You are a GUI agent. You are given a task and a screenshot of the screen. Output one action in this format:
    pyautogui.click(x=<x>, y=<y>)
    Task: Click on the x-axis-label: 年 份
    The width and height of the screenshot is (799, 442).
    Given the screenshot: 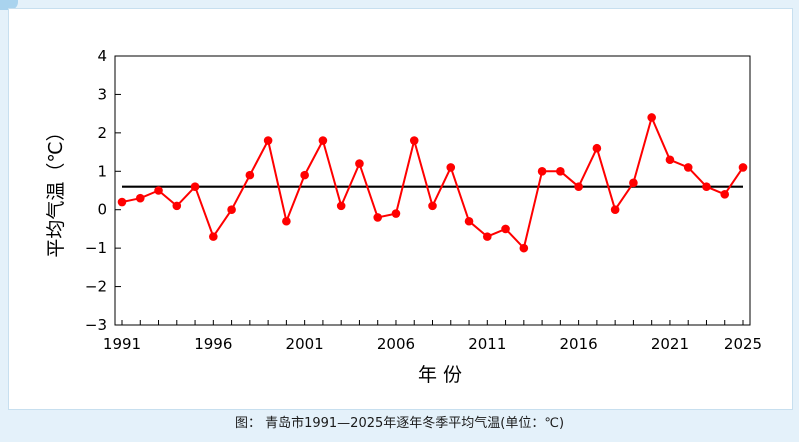 What is the action you would take?
    pyautogui.click(x=440, y=375)
    